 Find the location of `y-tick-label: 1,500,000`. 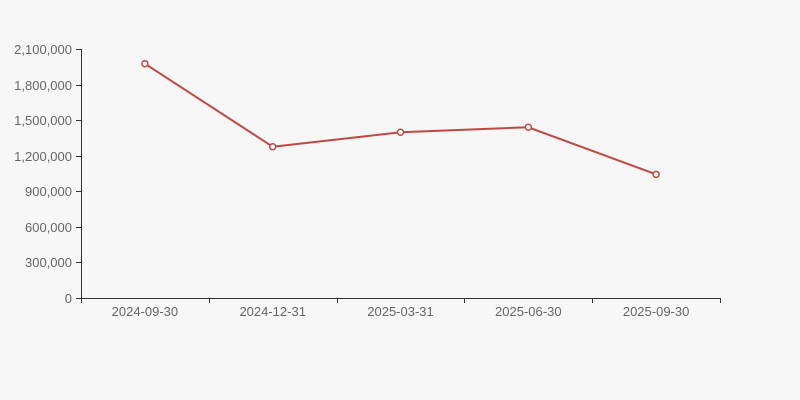

y-tick-label: 1,500,000 is located at coordinates (43, 120).